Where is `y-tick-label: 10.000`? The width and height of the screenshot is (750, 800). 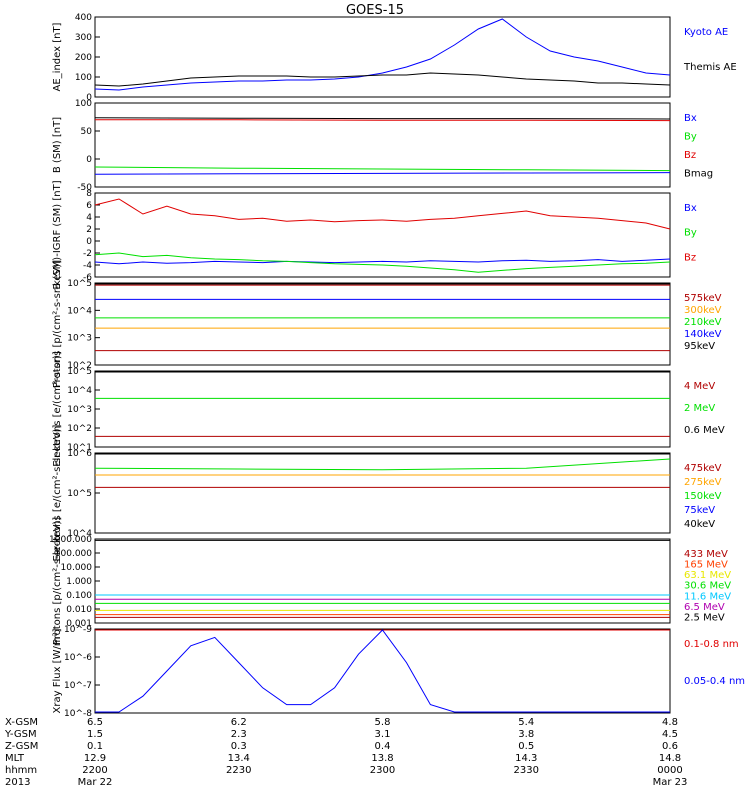 y-tick-label: 10.000 is located at coordinates (77, 568).